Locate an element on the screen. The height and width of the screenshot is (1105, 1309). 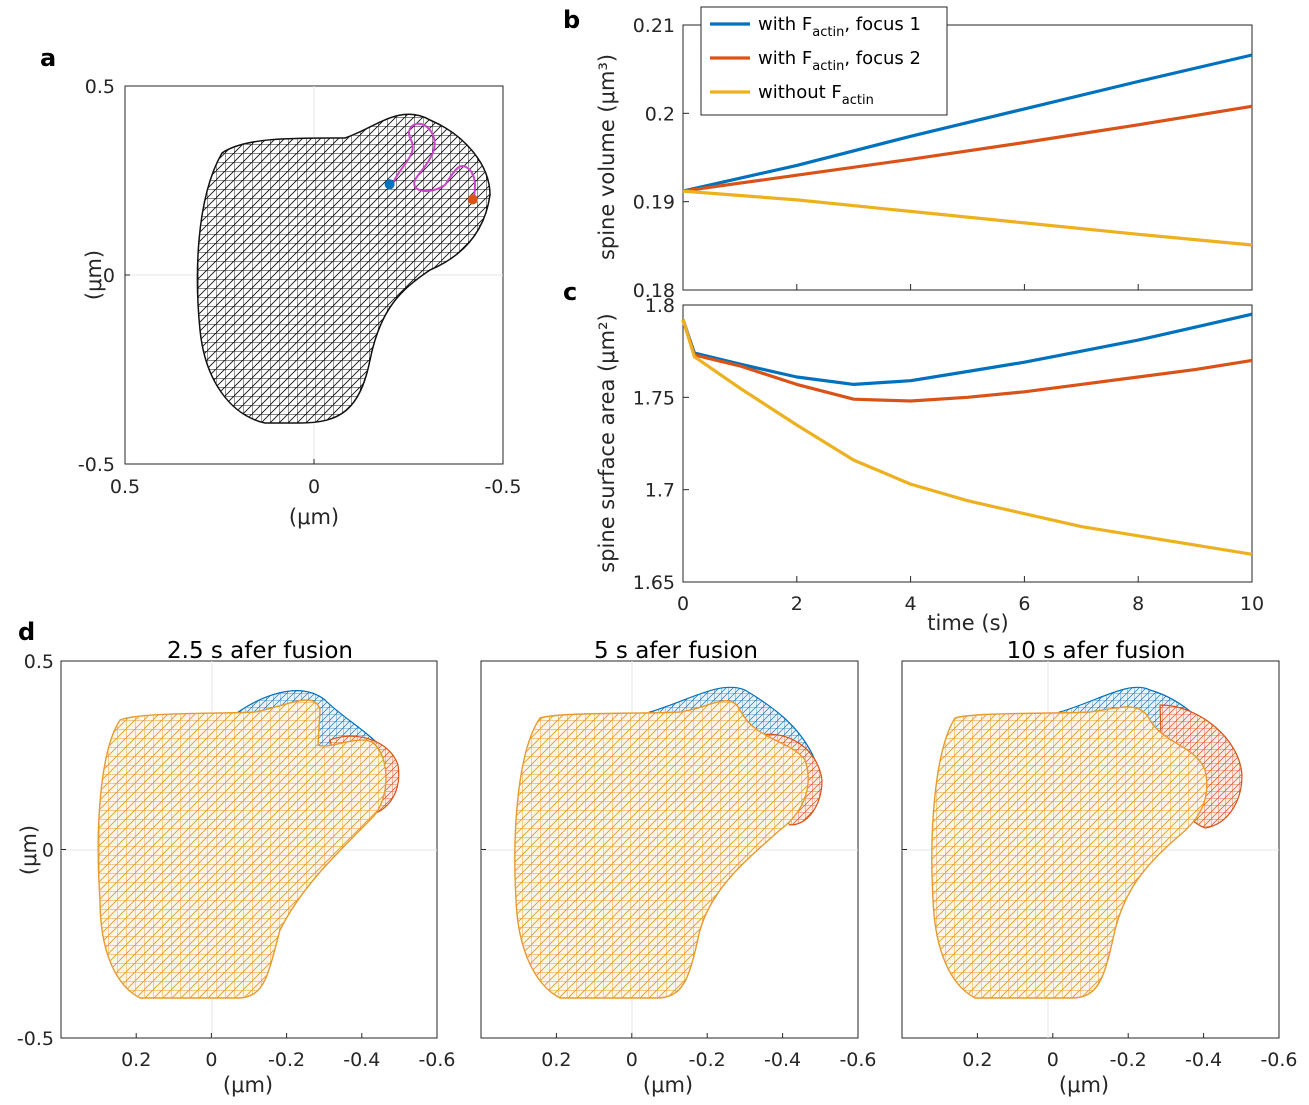
panel-c-xtick-label: 2 is located at coordinates (797, 604).